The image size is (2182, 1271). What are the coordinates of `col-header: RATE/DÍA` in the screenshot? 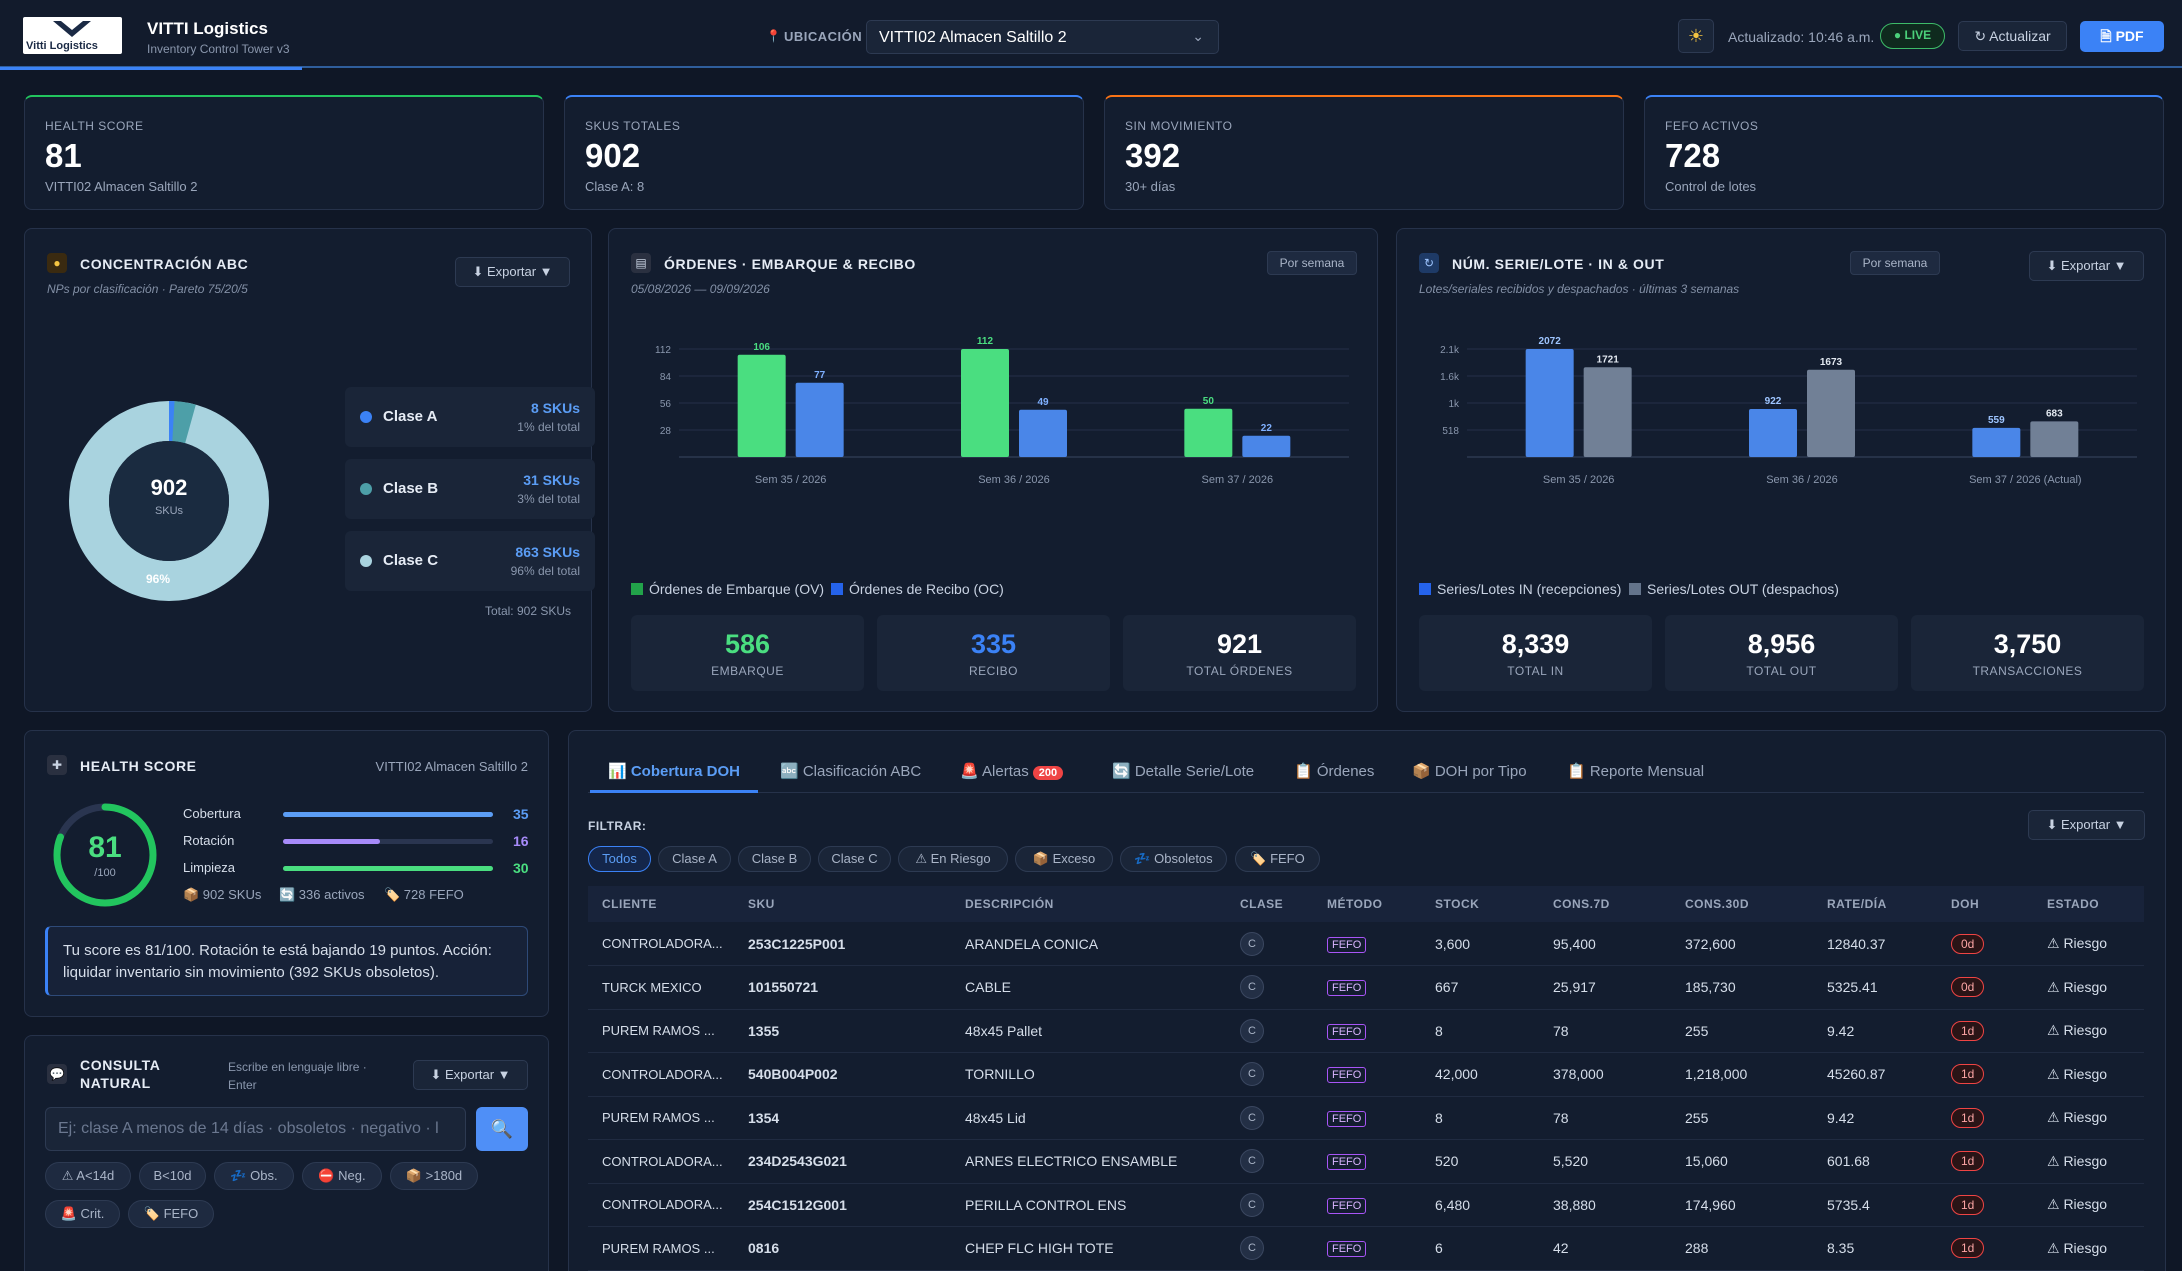 It's located at (1875, 904).